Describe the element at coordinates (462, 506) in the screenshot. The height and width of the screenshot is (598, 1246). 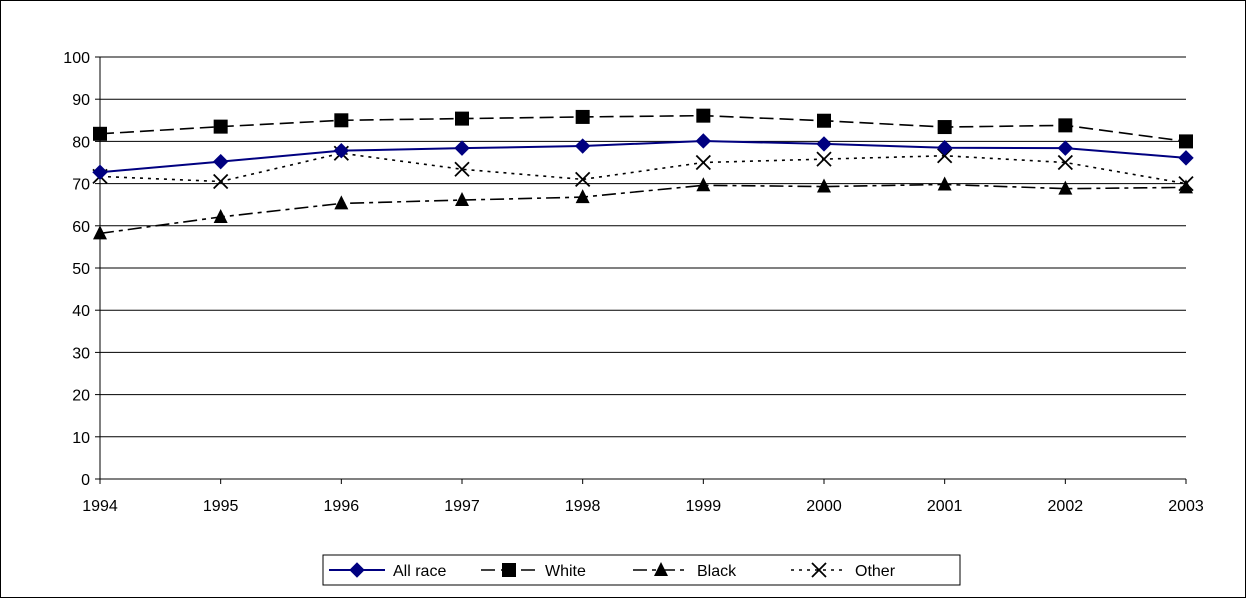
I see `x-tick-label: 1997` at that location.